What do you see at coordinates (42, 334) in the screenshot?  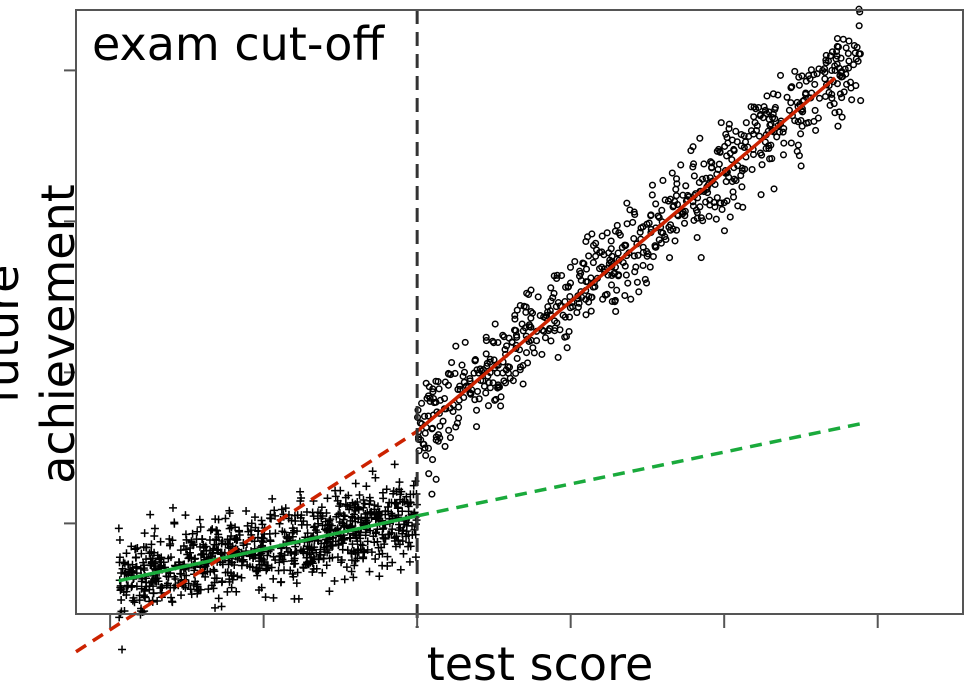 I see `y-axis-label: future achievement` at bounding box center [42, 334].